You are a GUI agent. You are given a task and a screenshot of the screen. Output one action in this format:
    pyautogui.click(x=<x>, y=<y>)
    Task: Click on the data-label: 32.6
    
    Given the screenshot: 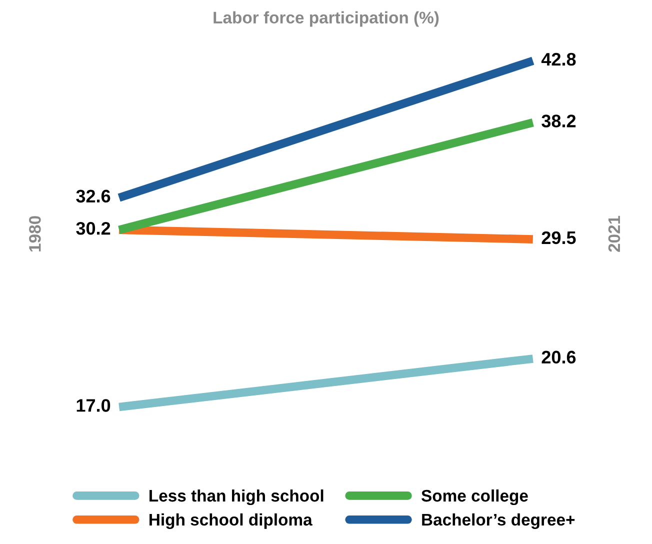 What is the action you would take?
    pyautogui.click(x=93, y=196)
    